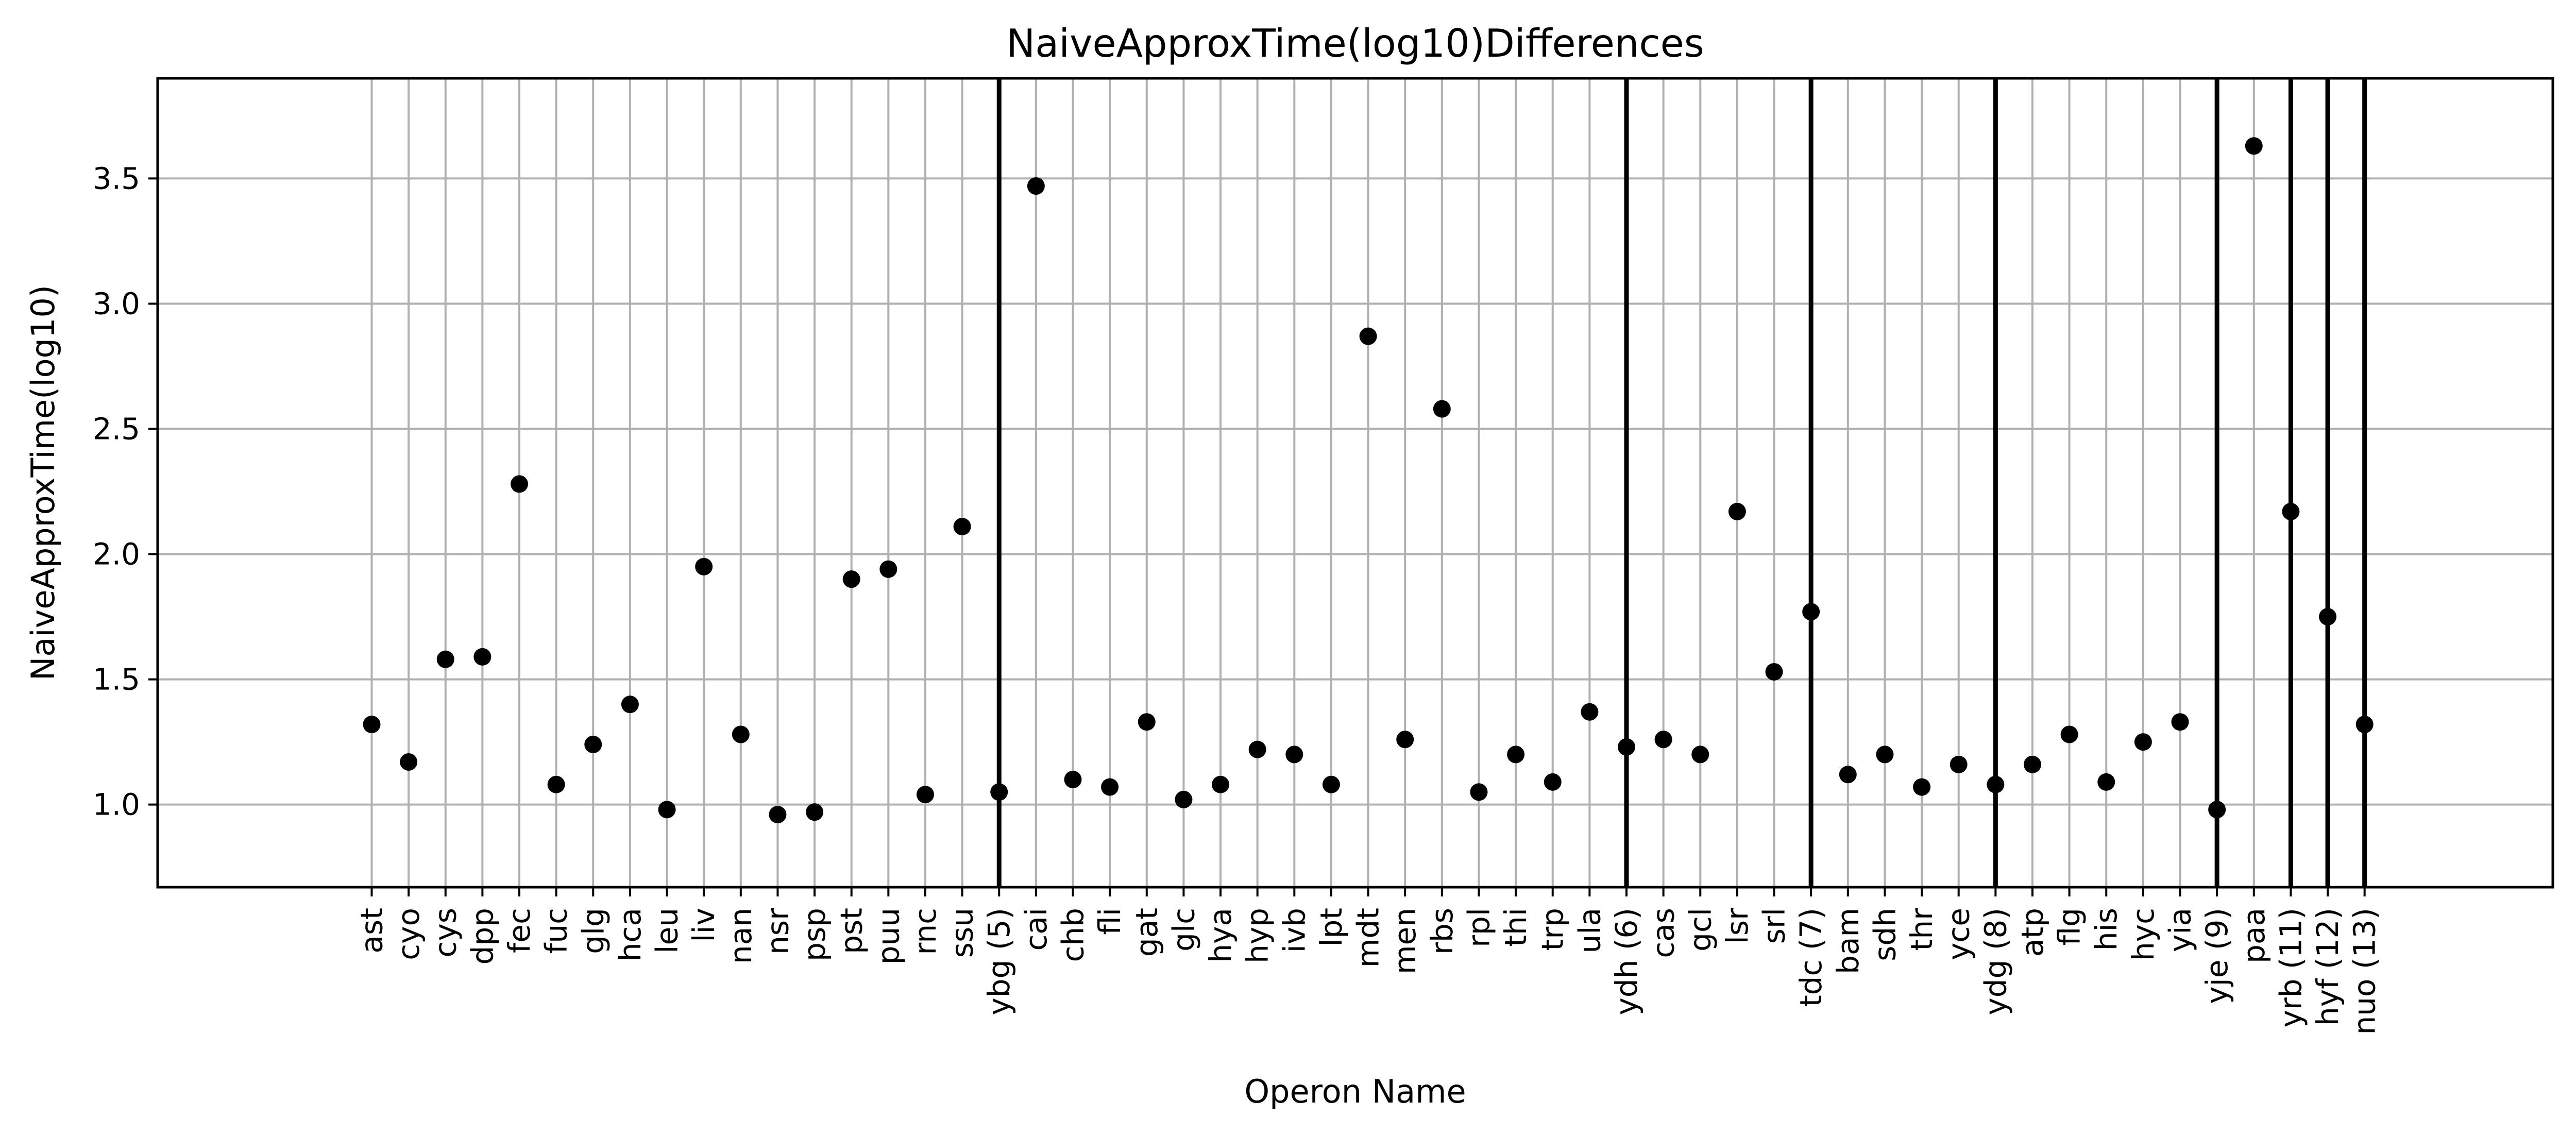 This screenshot has width=2576, height=1135. I want to click on y-tick-label: 1.5, so click(116, 679).